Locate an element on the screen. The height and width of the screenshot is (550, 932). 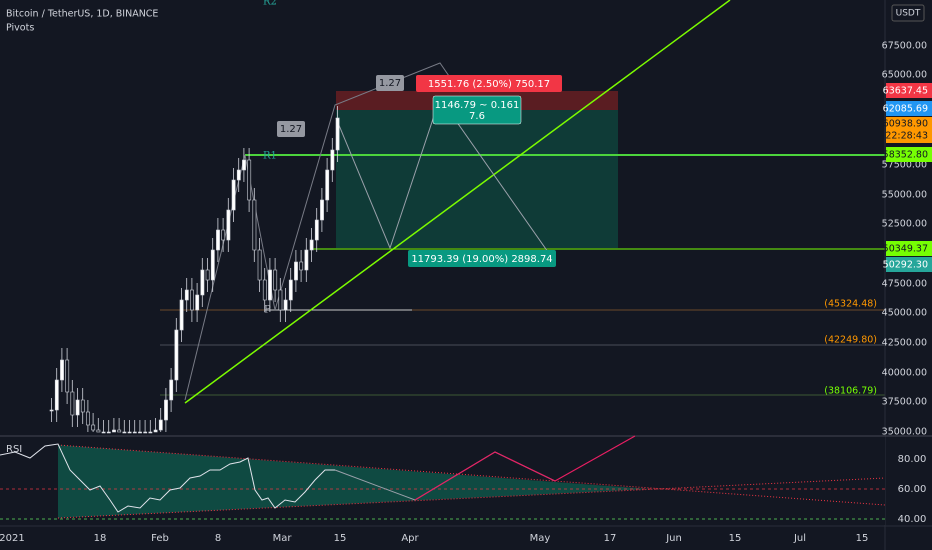
time-label: Jun is located at coordinates (673, 538).